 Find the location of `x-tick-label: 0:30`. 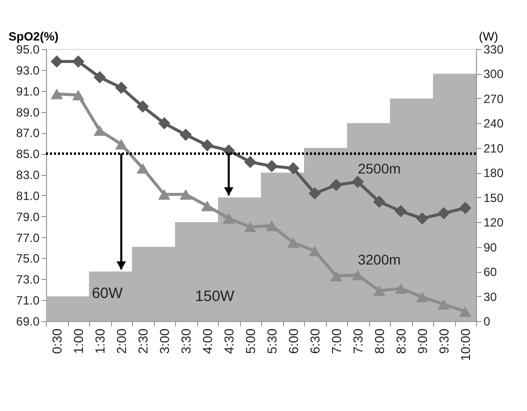

x-tick-label: 0:30 is located at coordinates (56, 341).